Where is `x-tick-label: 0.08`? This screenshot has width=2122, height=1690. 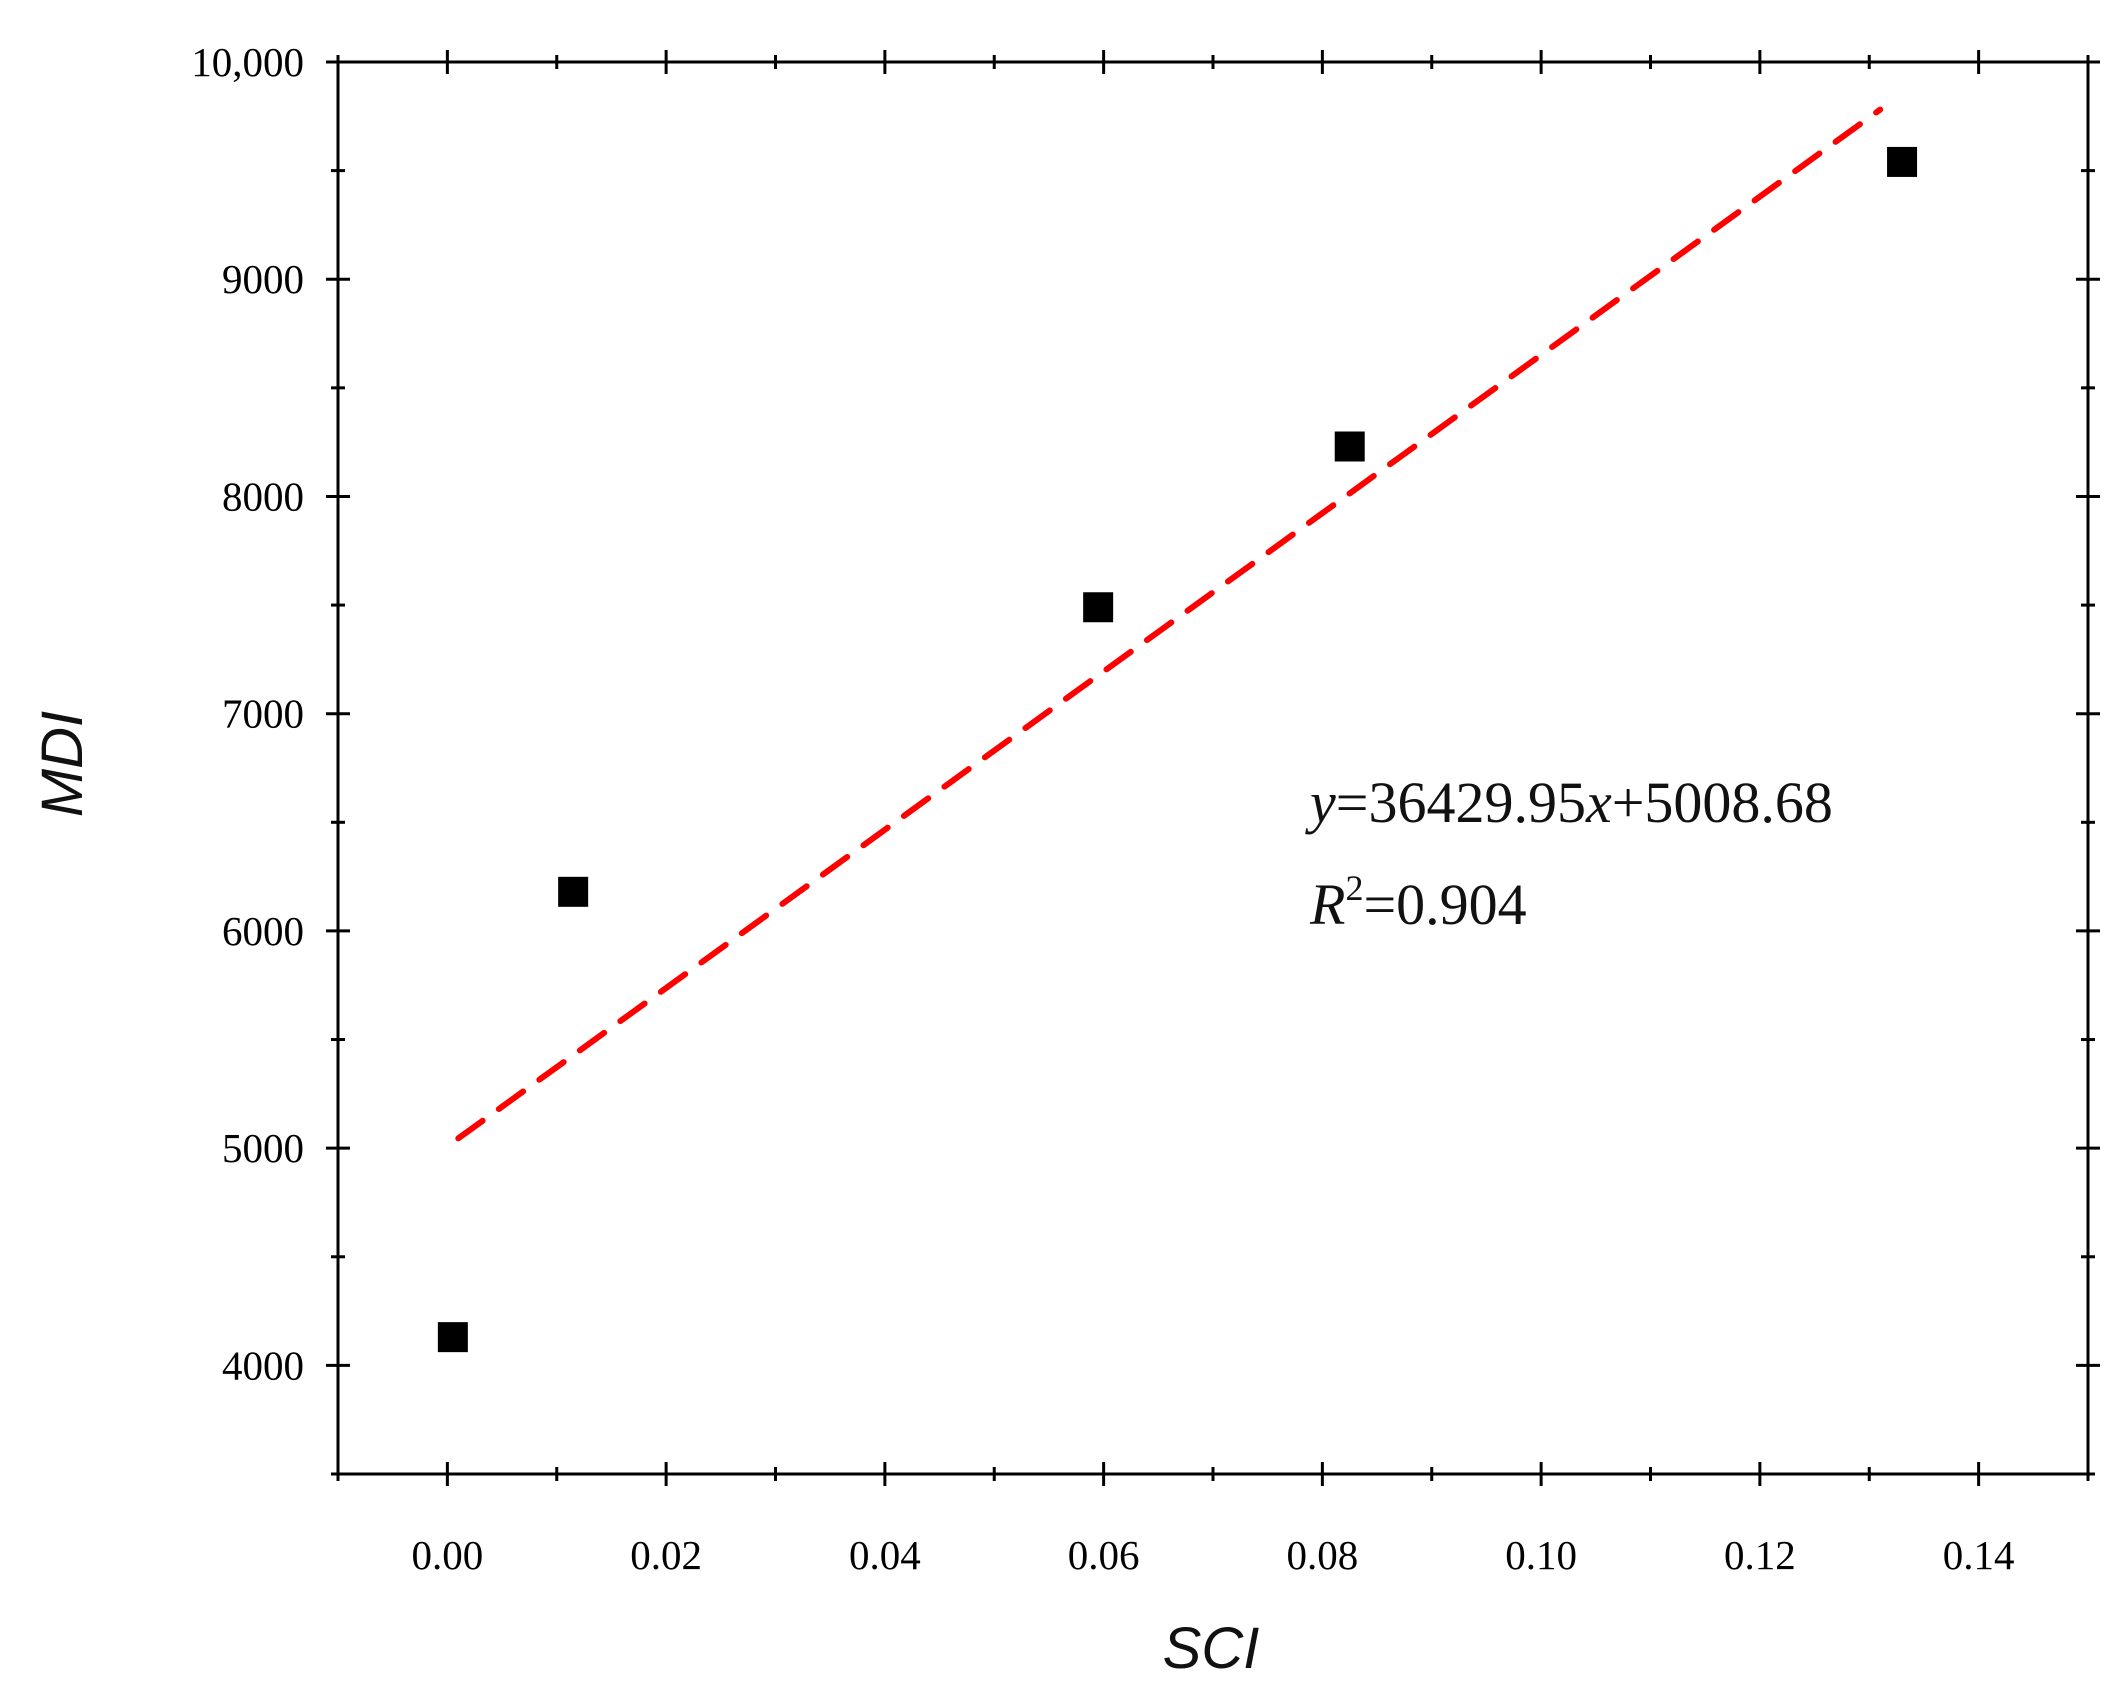 x-tick-label: 0.08 is located at coordinates (1323, 1555).